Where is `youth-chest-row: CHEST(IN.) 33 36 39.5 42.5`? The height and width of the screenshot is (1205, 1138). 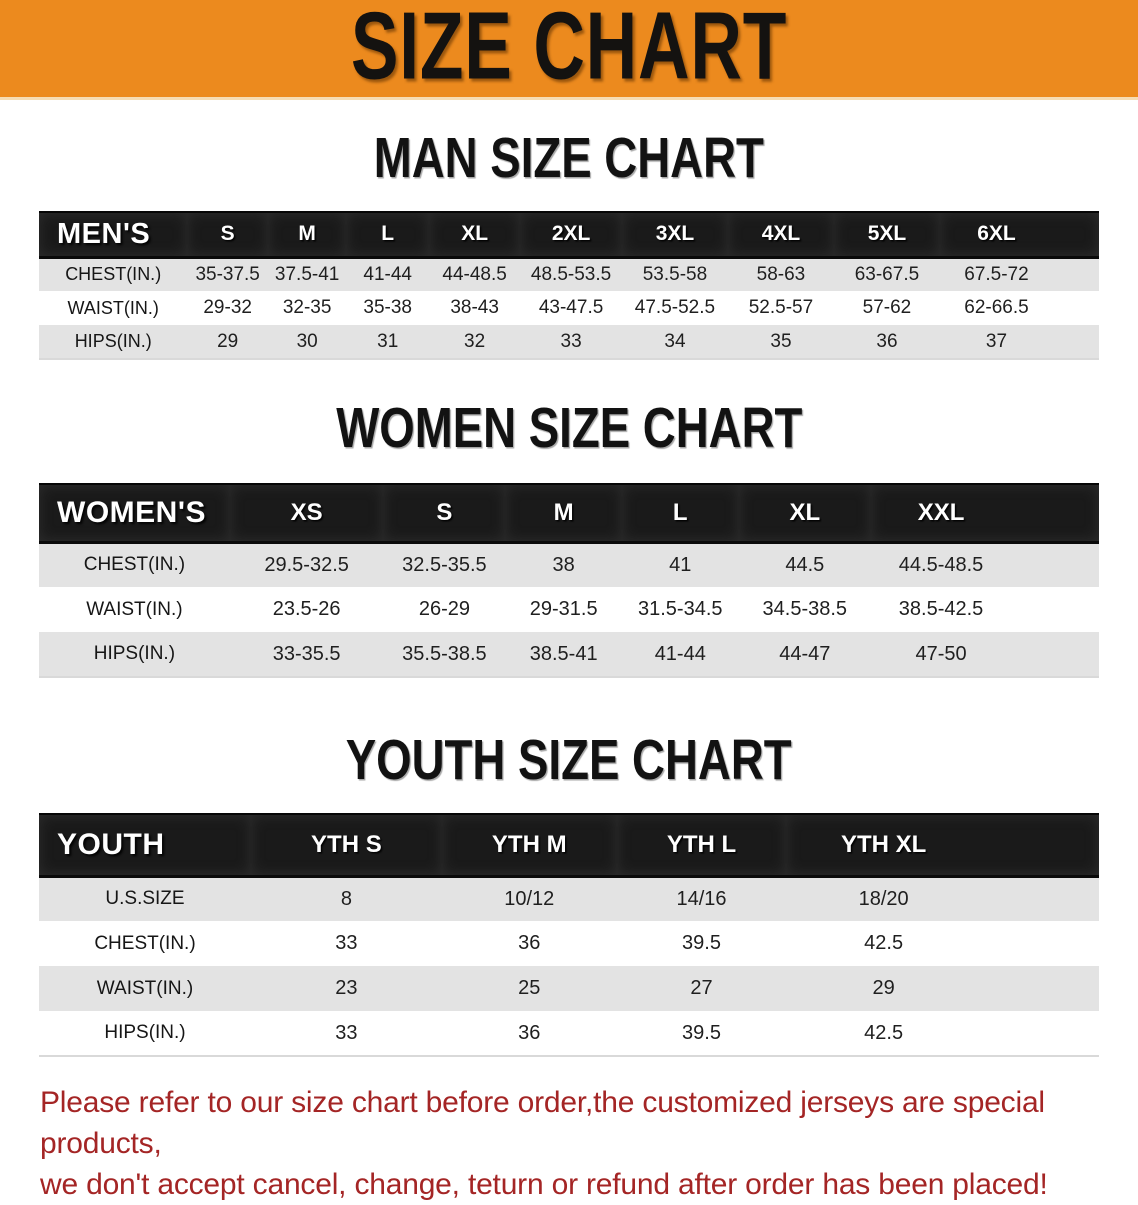
youth-chest-row: CHEST(IN.) 33 36 39.5 42.5 is located at coordinates (569, 943).